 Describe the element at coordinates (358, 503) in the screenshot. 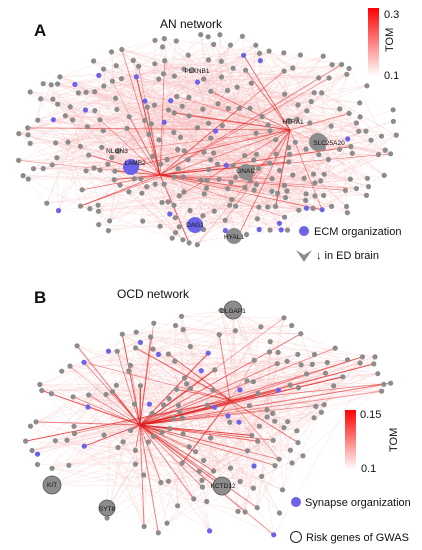

I see `legend-synapse-label: Synapse organization` at that location.